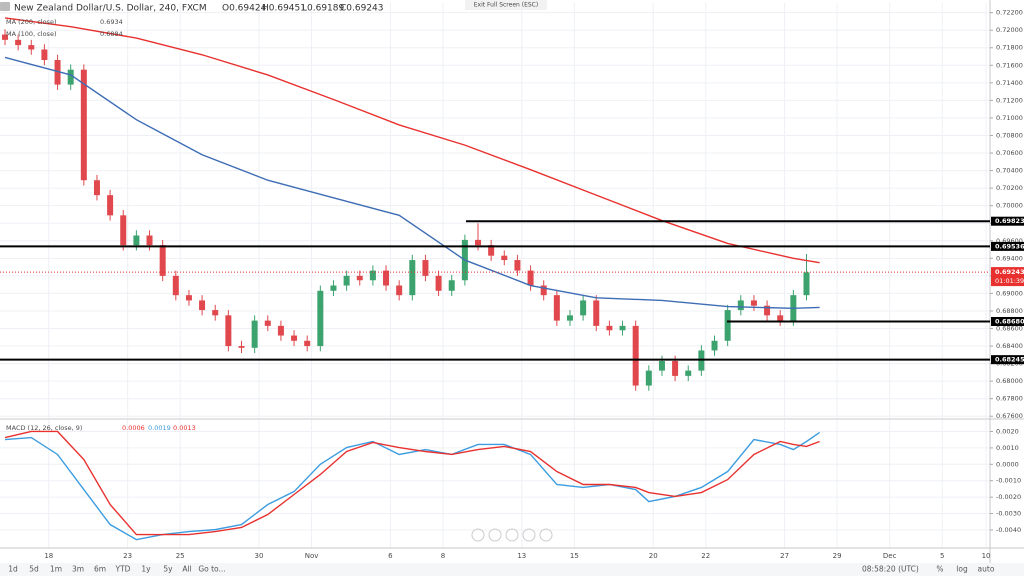  Describe the element at coordinates (48, 556) in the screenshot. I see `x-tick-label: 18` at that location.